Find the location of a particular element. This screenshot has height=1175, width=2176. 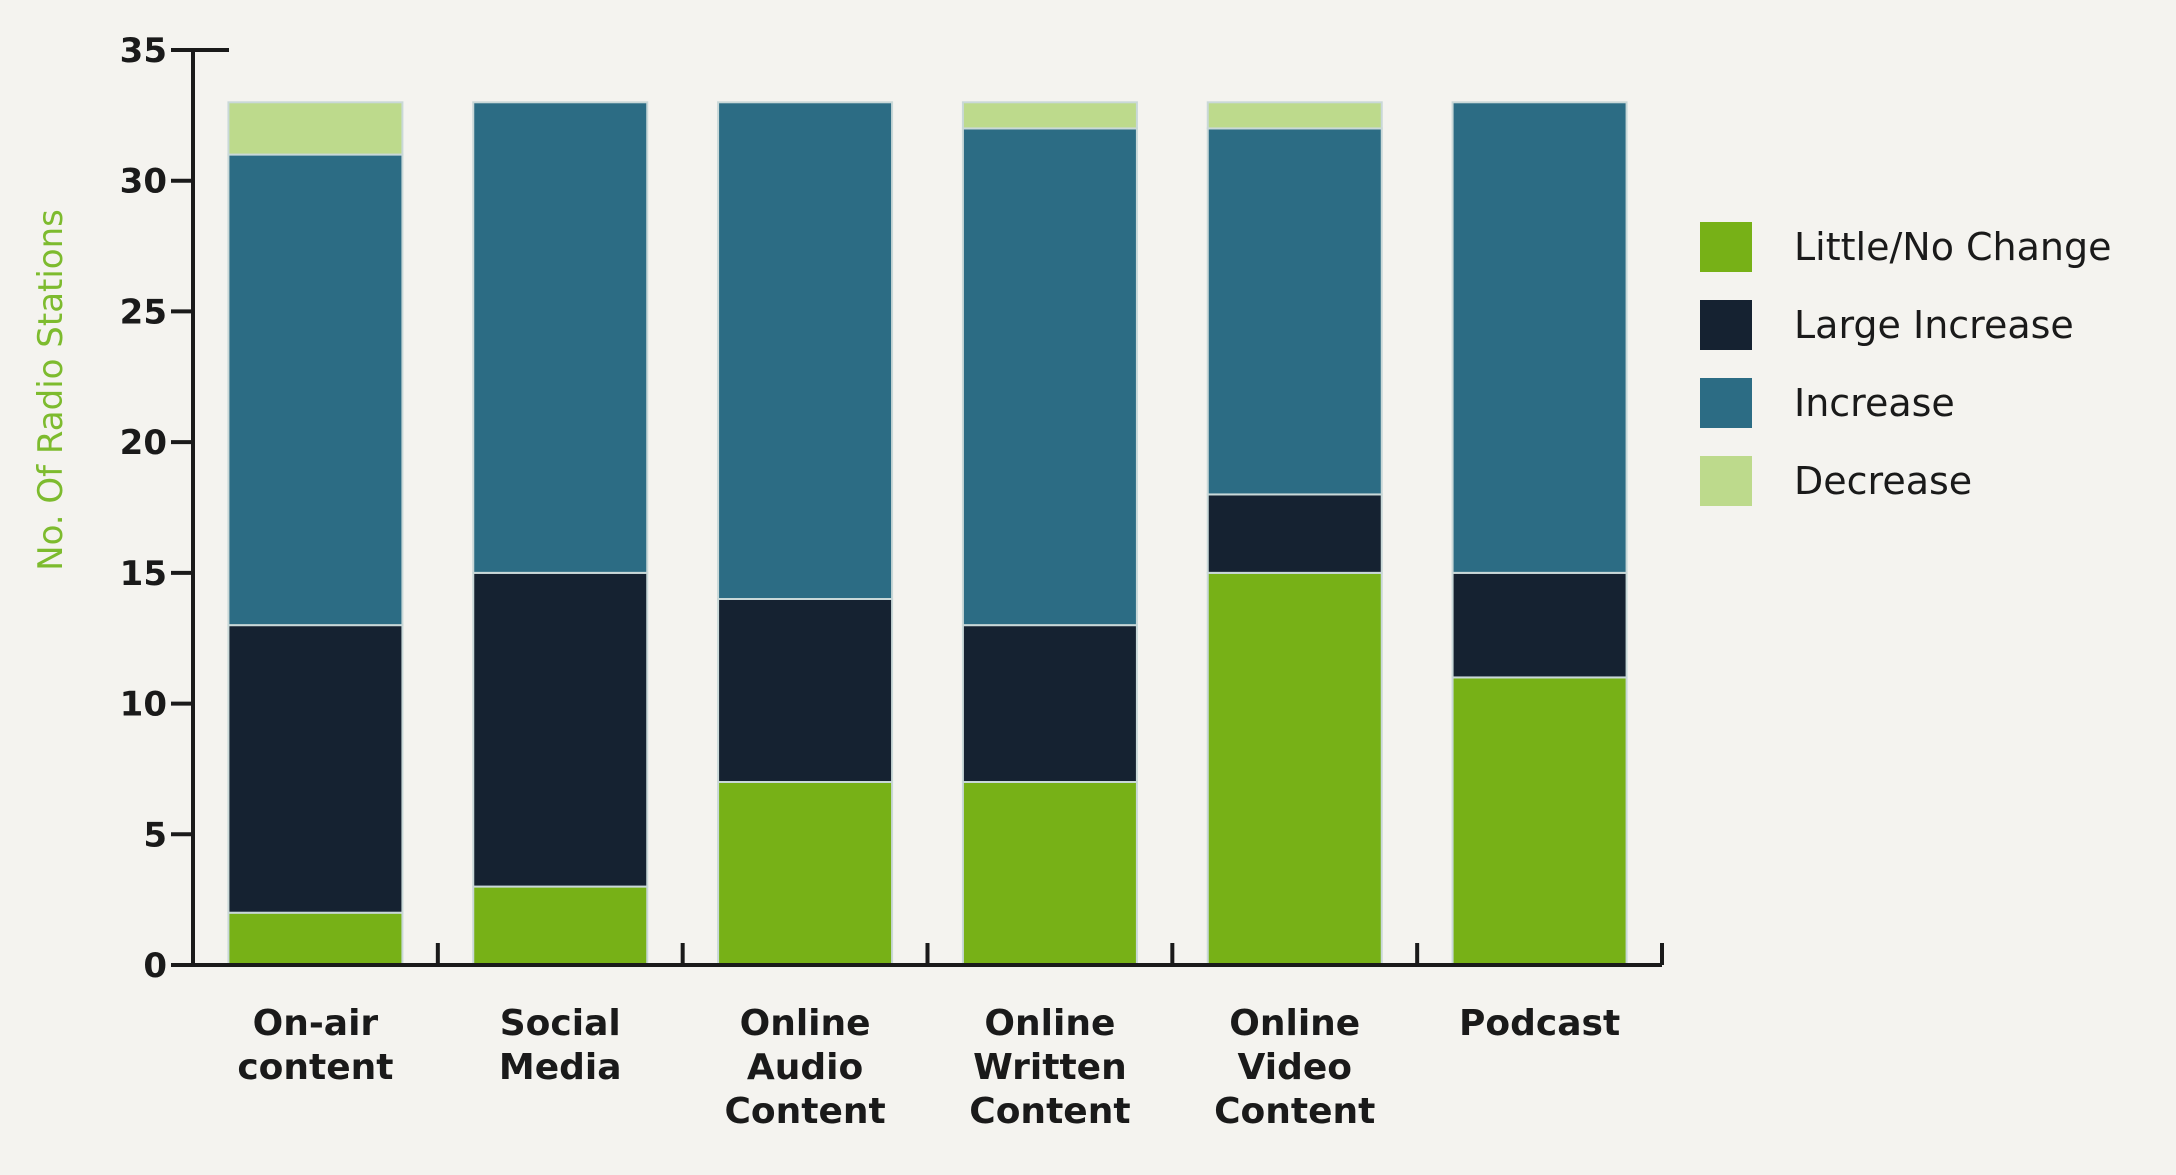

x-tick-label: Video is located at coordinates (1295, 1067).